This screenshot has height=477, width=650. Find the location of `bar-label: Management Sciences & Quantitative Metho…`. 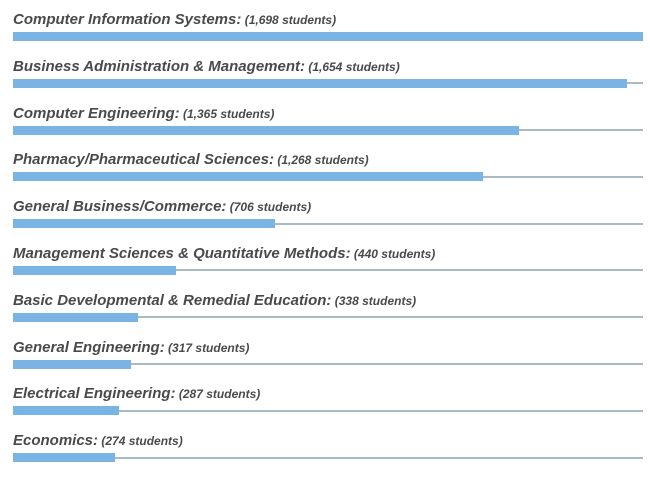

bar-label: Management Sciences & Quantitative Metho… is located at coordinates (328, 254).